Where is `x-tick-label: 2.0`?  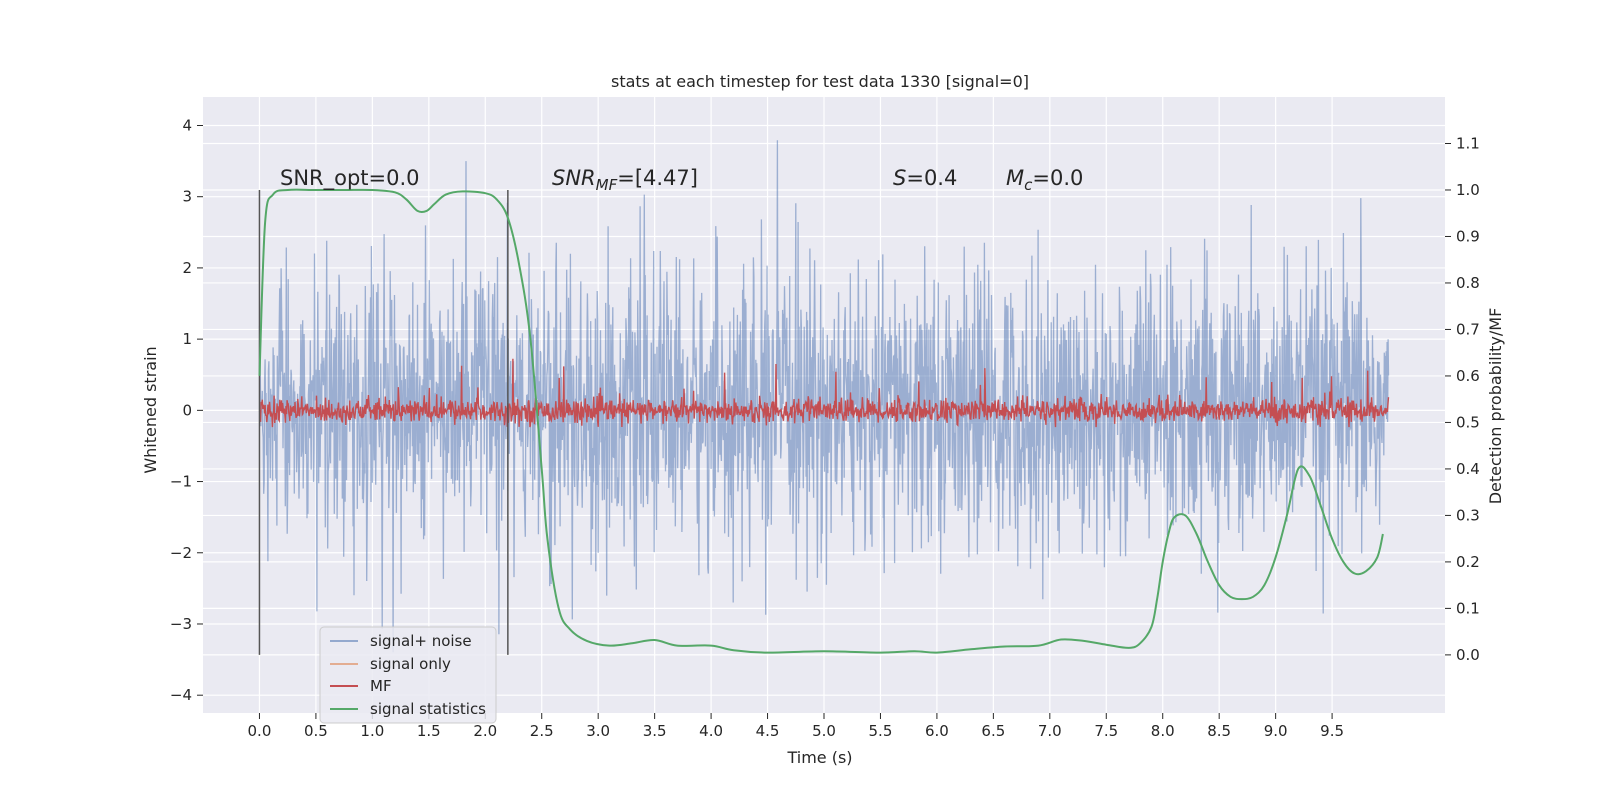
x-tick-label: 2.0 is located at coordinates (485, 731).